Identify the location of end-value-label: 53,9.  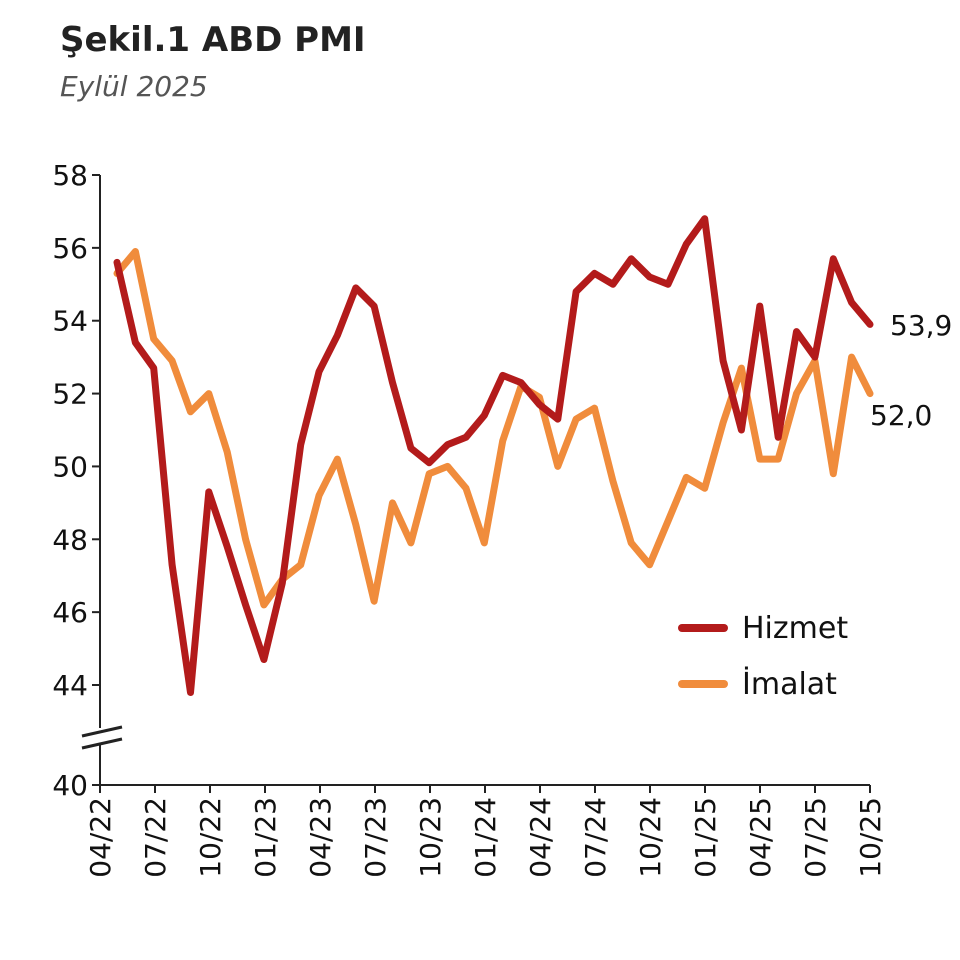
(921, 325).